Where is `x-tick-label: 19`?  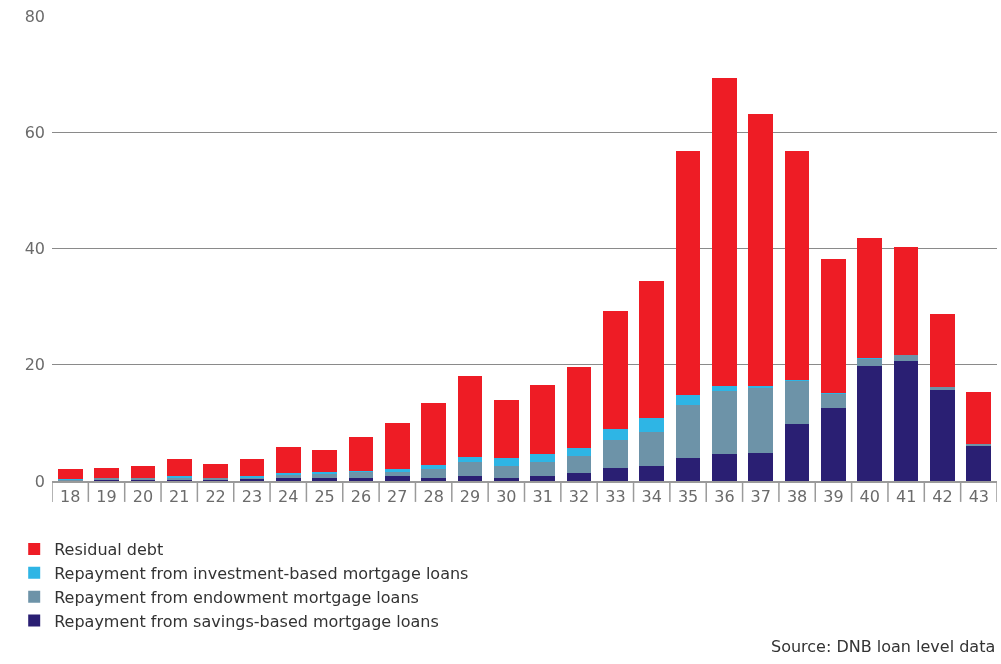 x-tick-label: 19 is located at coordinates (106, 497).